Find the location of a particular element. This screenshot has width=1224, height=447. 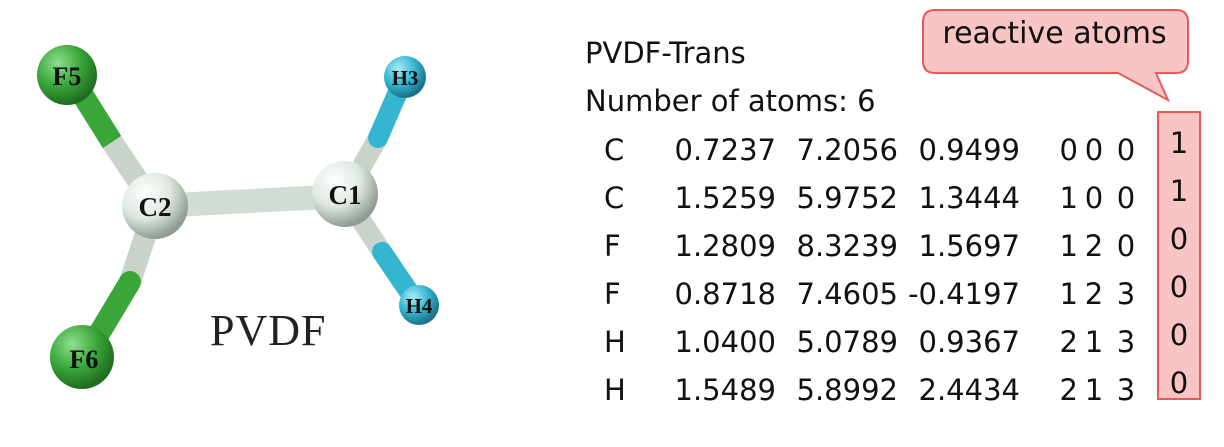

atom-c1 is located at coordinates (345, 194).